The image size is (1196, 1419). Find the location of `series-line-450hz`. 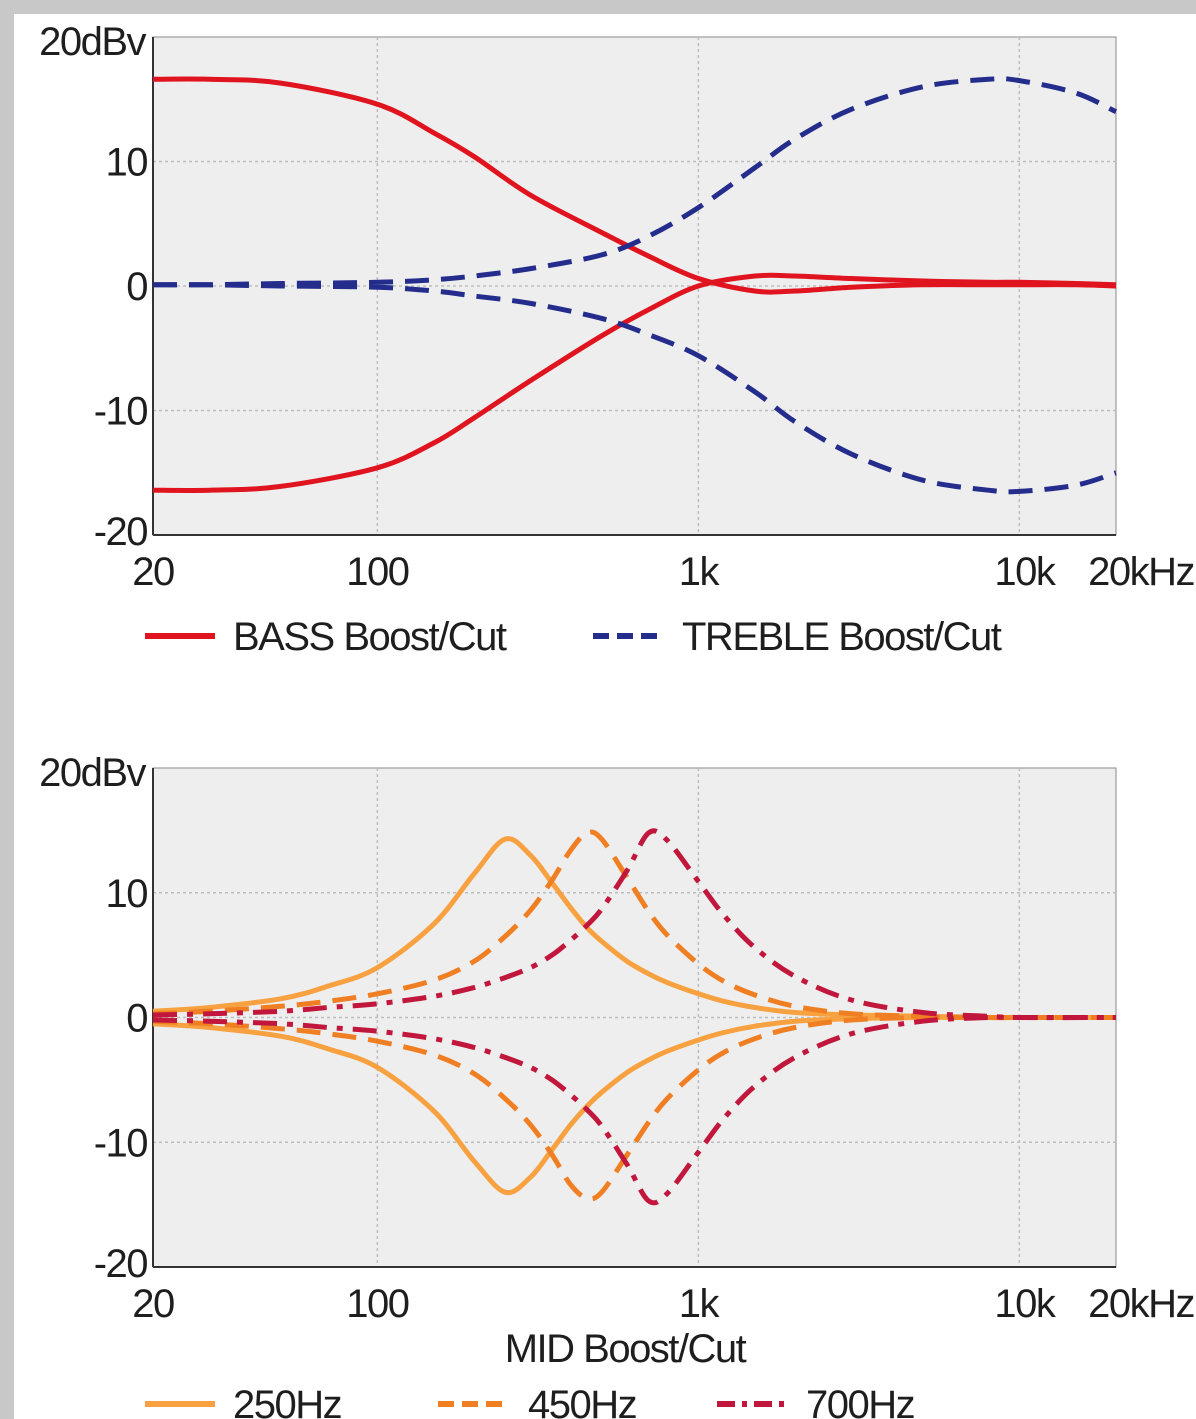

series-line-450hz is located at coordinates (634, 925).